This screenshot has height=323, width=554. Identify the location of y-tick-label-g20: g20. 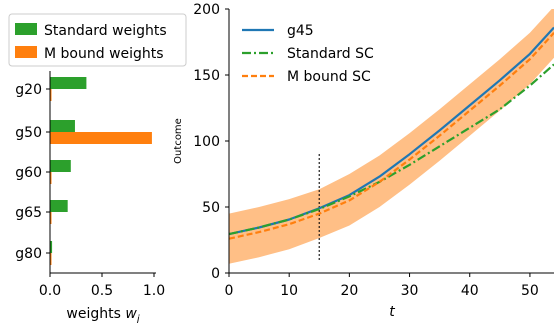
(28, 90).